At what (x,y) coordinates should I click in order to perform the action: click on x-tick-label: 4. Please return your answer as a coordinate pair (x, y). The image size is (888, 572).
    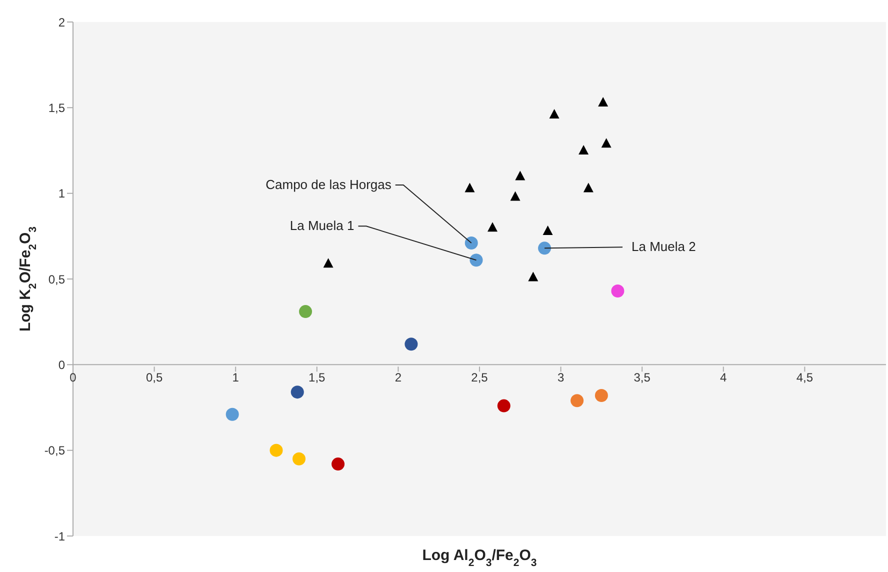
    Looking at the image, I should click on (724, 377).